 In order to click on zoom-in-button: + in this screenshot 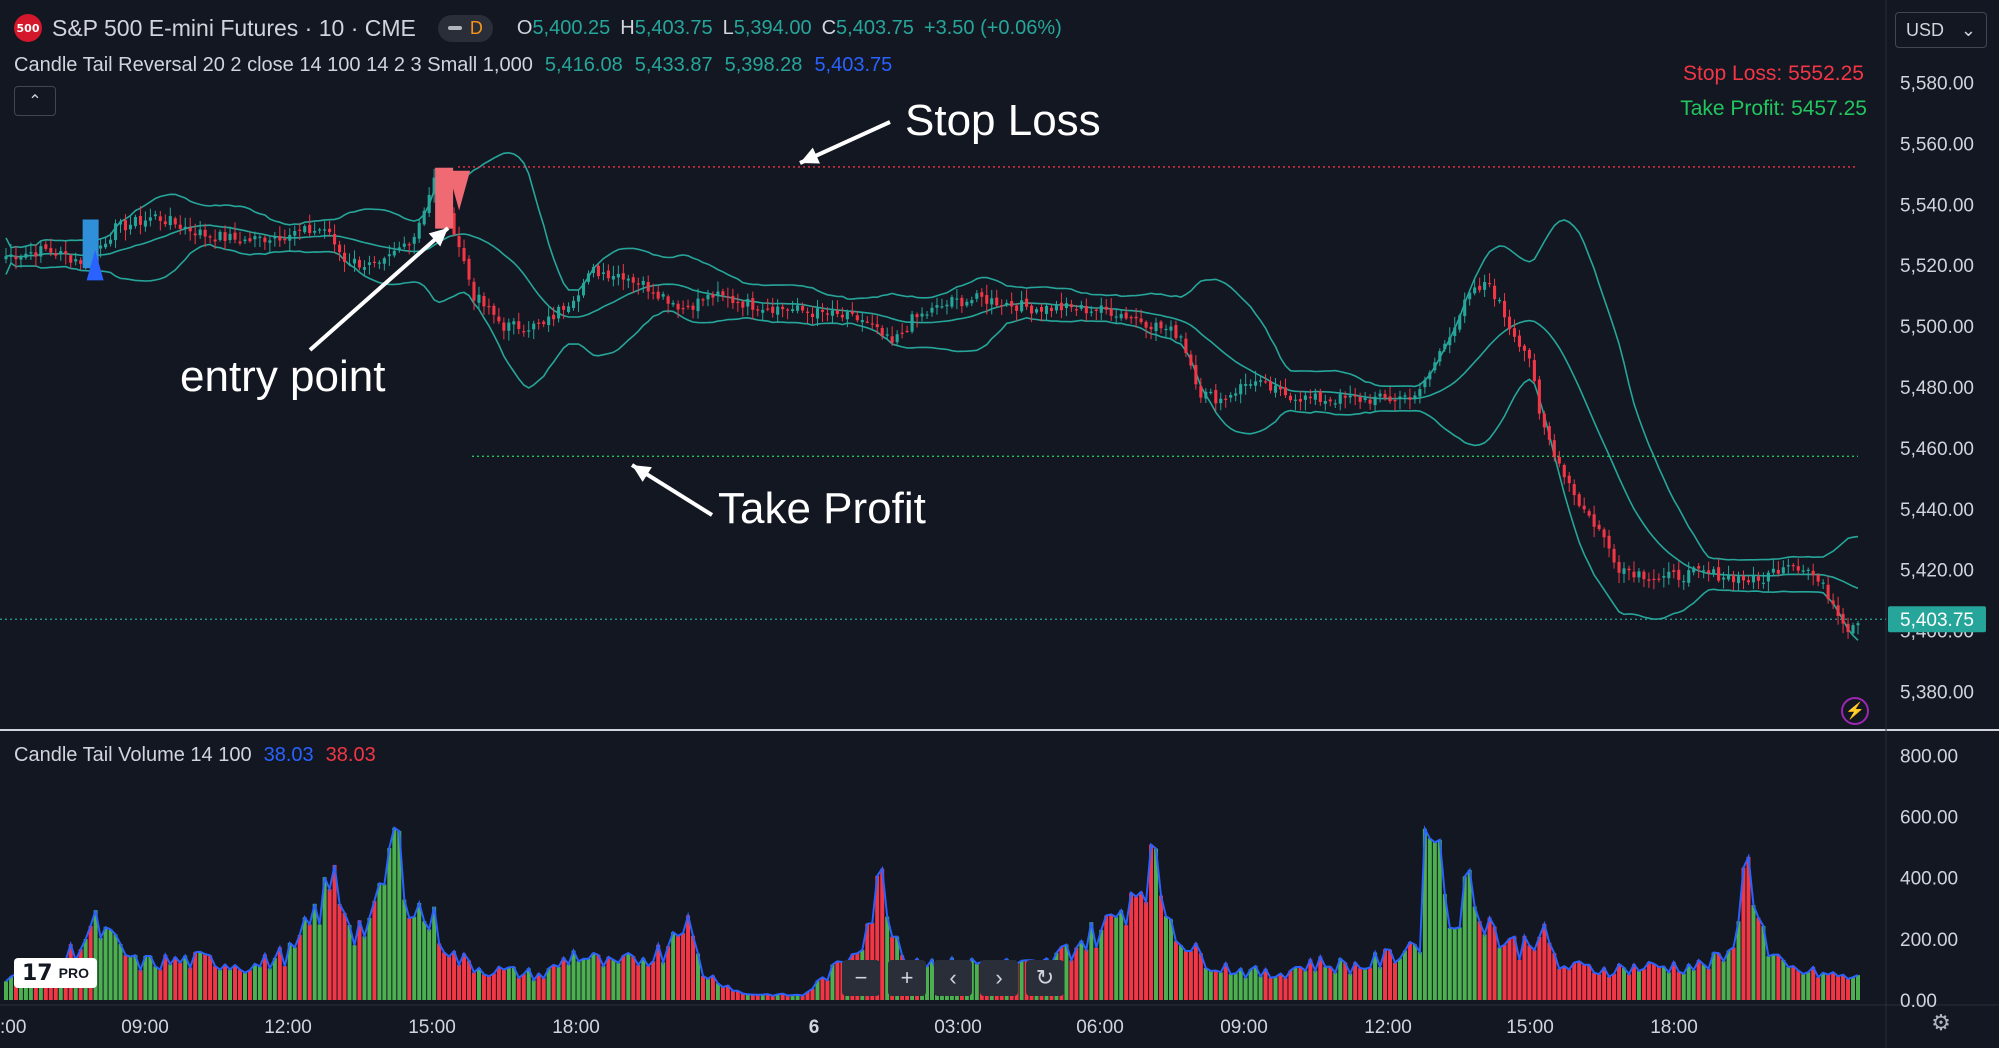, I will do `click(907, 978)`.